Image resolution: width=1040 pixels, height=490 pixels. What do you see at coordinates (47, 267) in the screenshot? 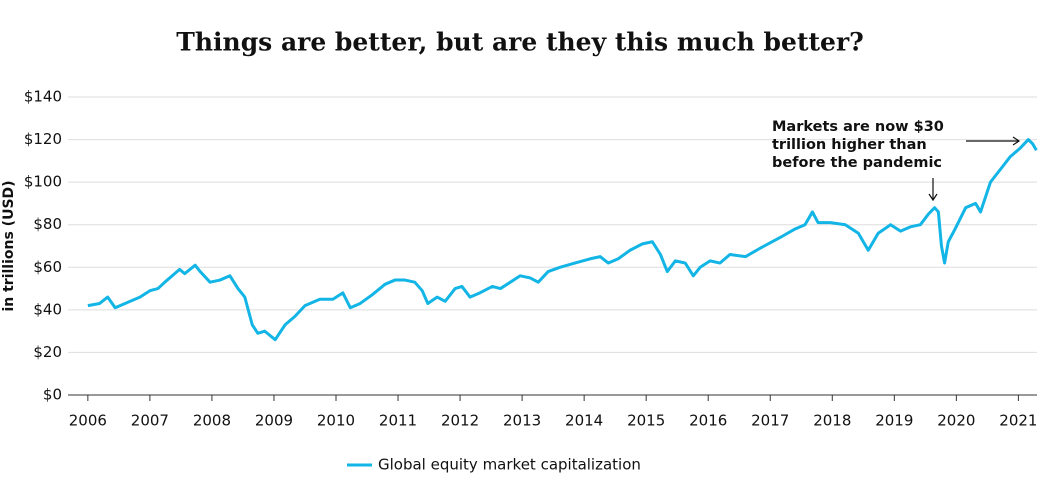
I see `y-tick-label: $60` at bounding box center [47, 267].